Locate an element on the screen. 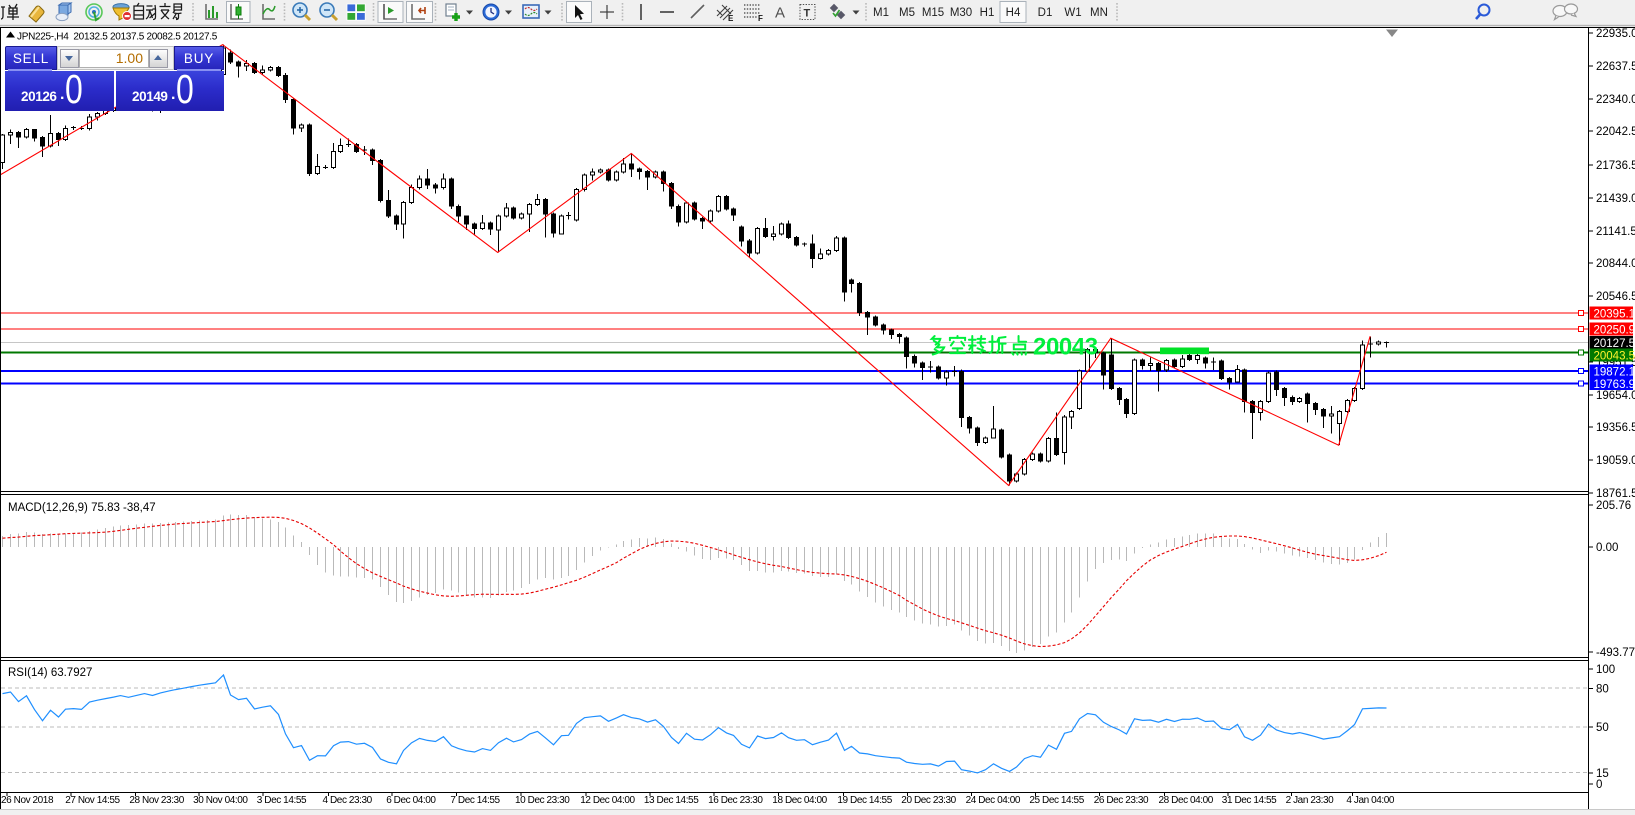  svg-text: 22637.5 is located at coordinates (1615, 67).